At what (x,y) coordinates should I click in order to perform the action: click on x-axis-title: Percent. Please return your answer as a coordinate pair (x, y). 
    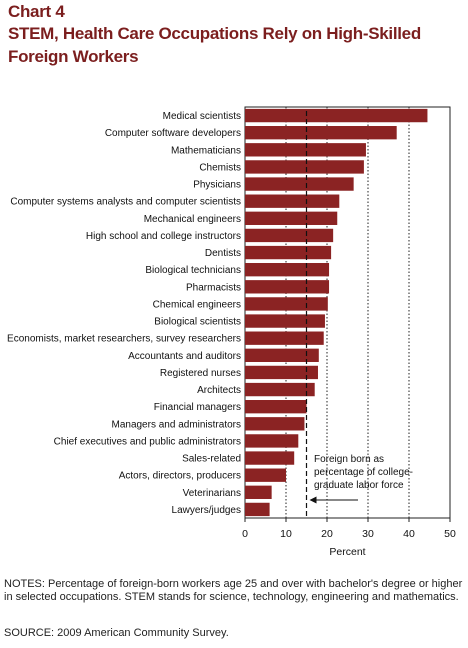
    Looking at the image, I should click on (347, 552).